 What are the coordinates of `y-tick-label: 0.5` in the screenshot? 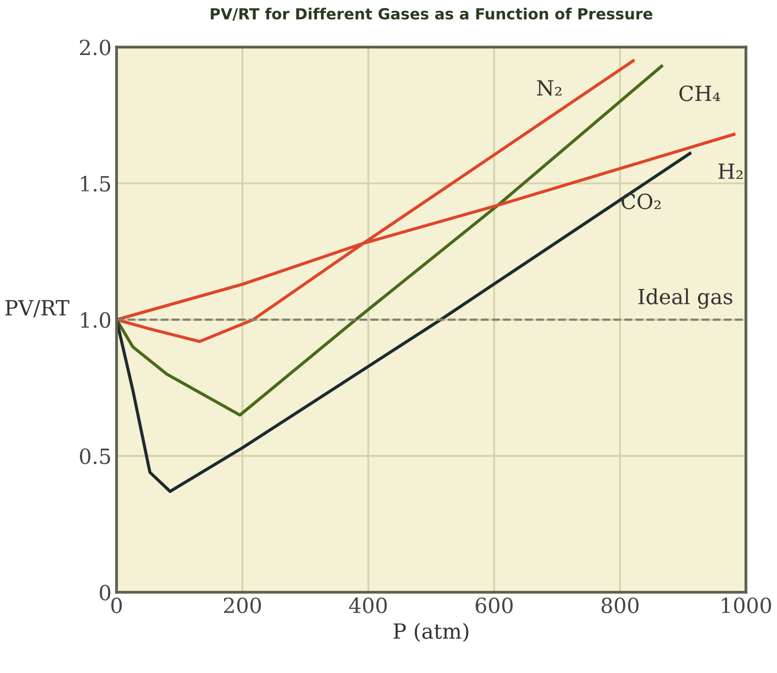 It's located at (95, 456).